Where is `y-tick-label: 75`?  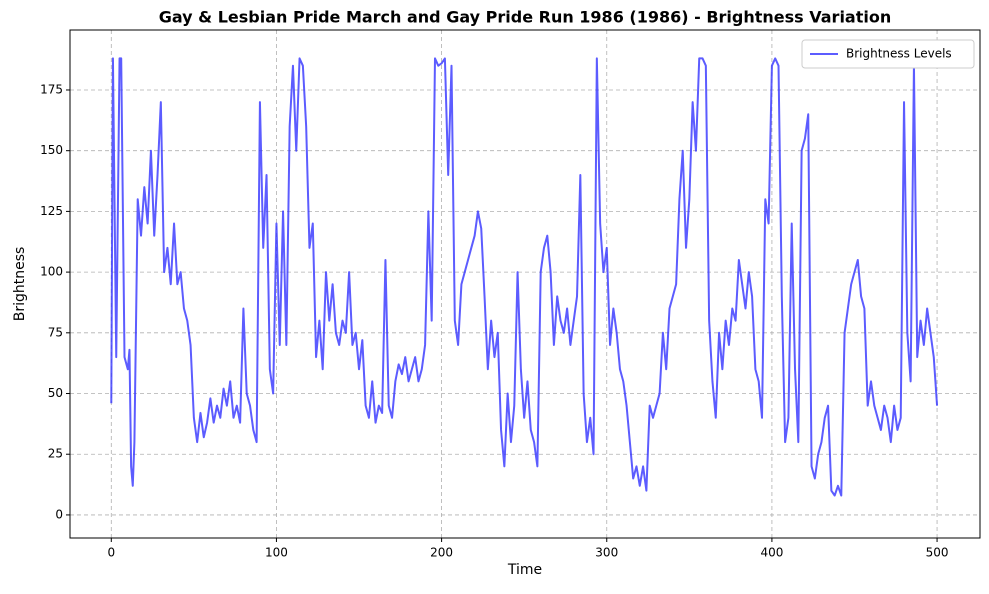
y-tick-label: 75 is located at coordinates (55, 332).